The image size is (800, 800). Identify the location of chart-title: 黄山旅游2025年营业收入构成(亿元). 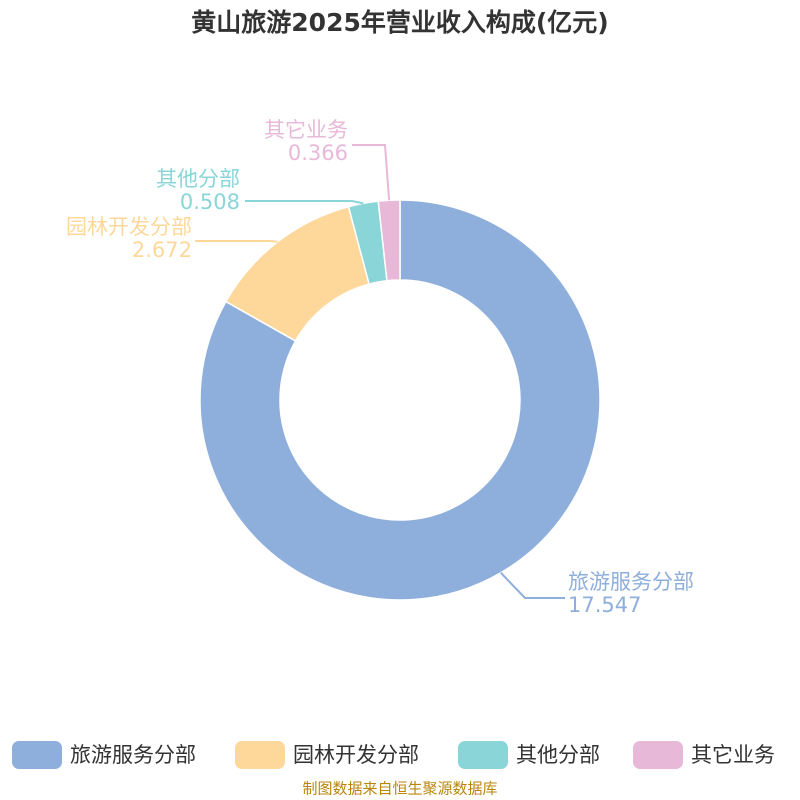
(399, 22).